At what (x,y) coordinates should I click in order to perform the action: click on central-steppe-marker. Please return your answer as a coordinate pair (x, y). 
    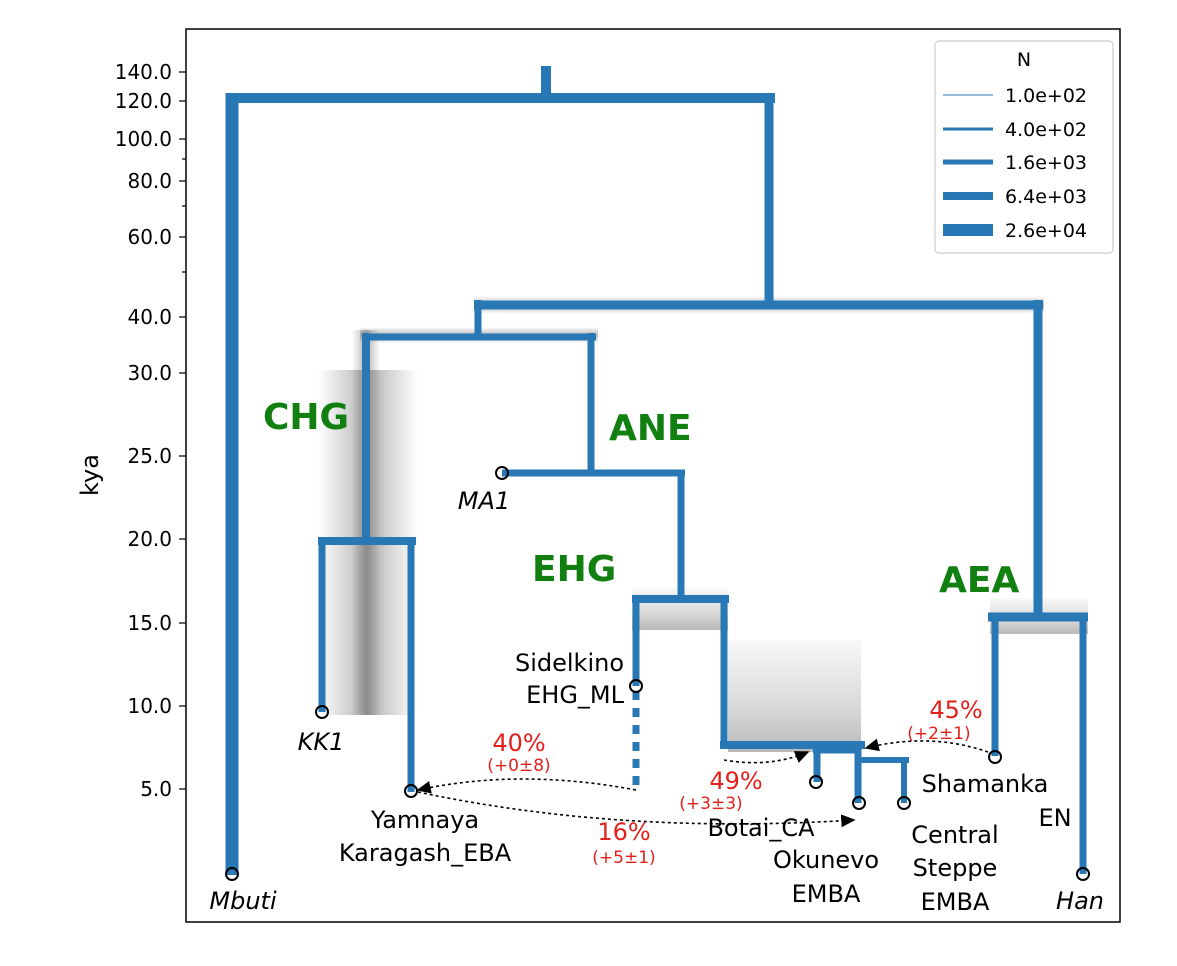
    Looking at the image, I should click on (904, 803).